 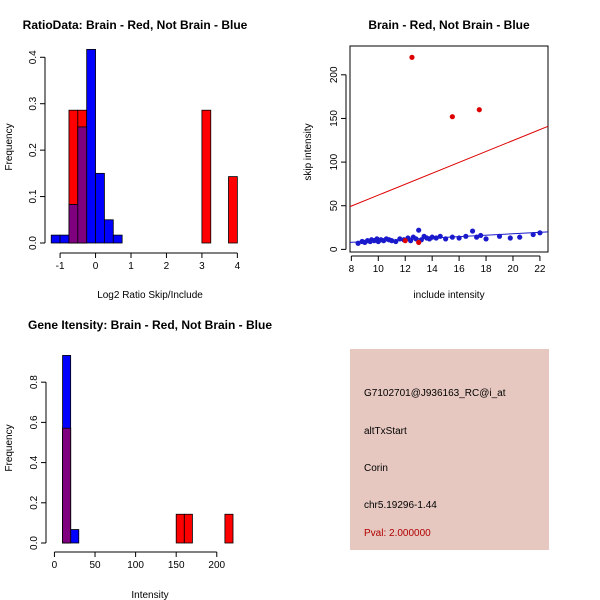 What do you see at coordinates (33, 57) in the screenshot?
I see `ratio-histogram-y-tick-label: 0.4` at bounding box center [33, 57].